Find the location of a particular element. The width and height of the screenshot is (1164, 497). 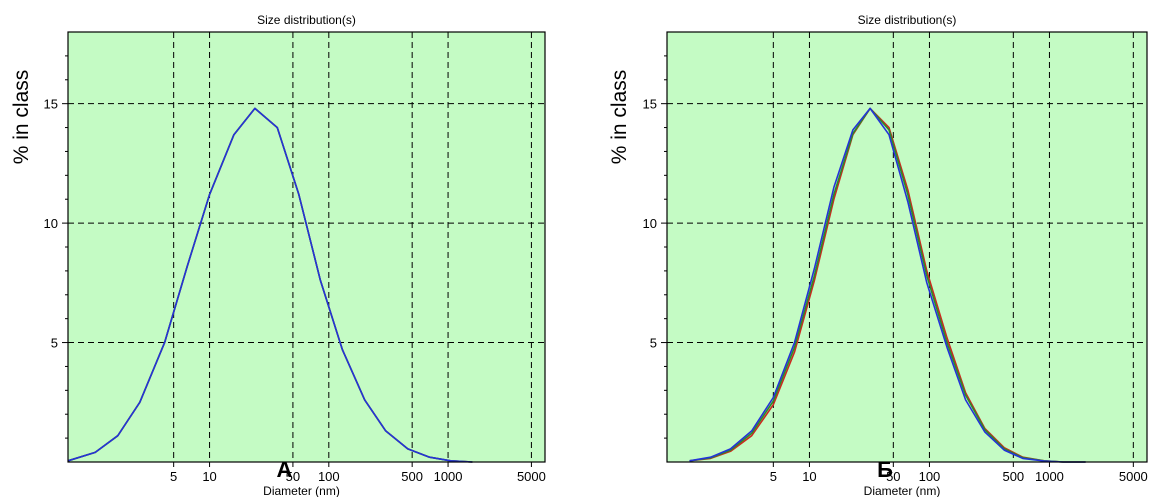

panel-letter: A is located at coordinates (285, 469).